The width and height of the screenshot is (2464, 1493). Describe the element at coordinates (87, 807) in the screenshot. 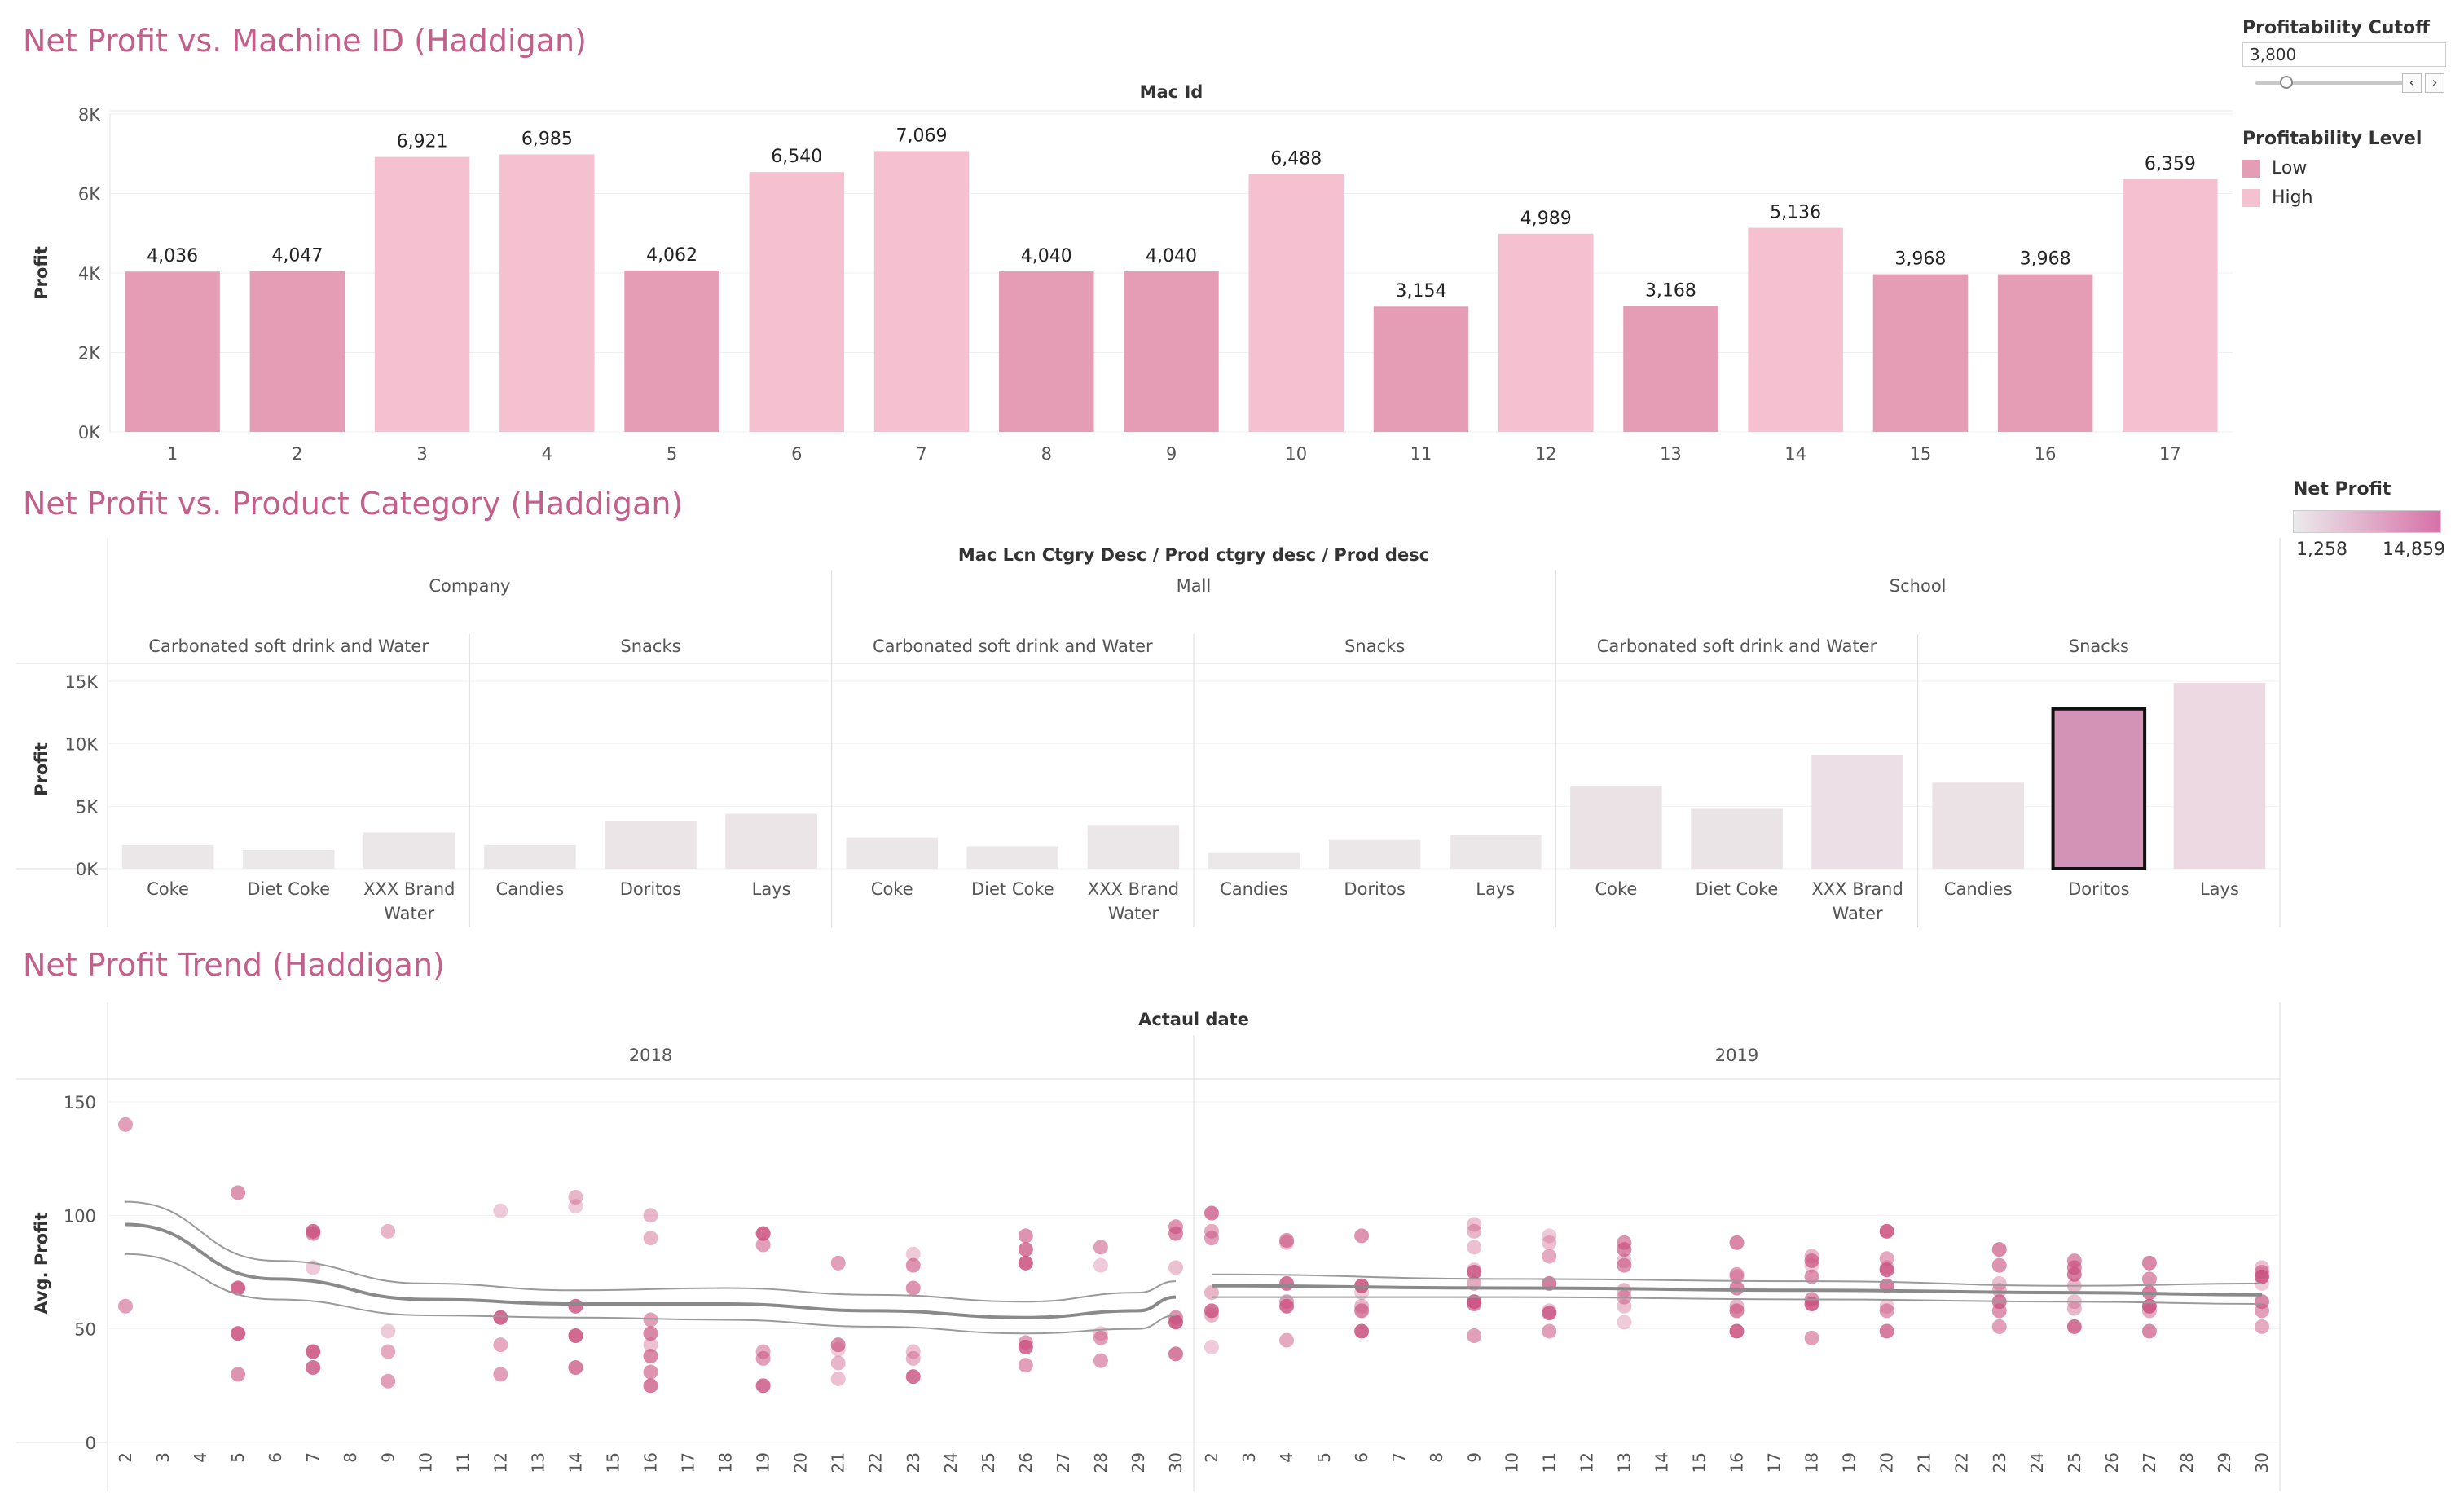

I see `category-y-tick: 5K` at that location.